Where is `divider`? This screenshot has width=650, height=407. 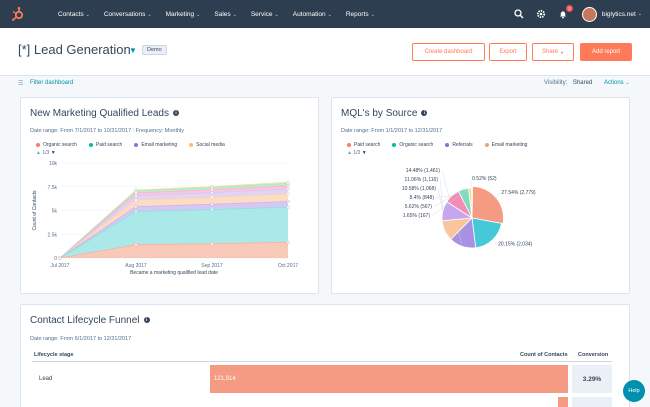
divider is located at coordinates (322, 361).